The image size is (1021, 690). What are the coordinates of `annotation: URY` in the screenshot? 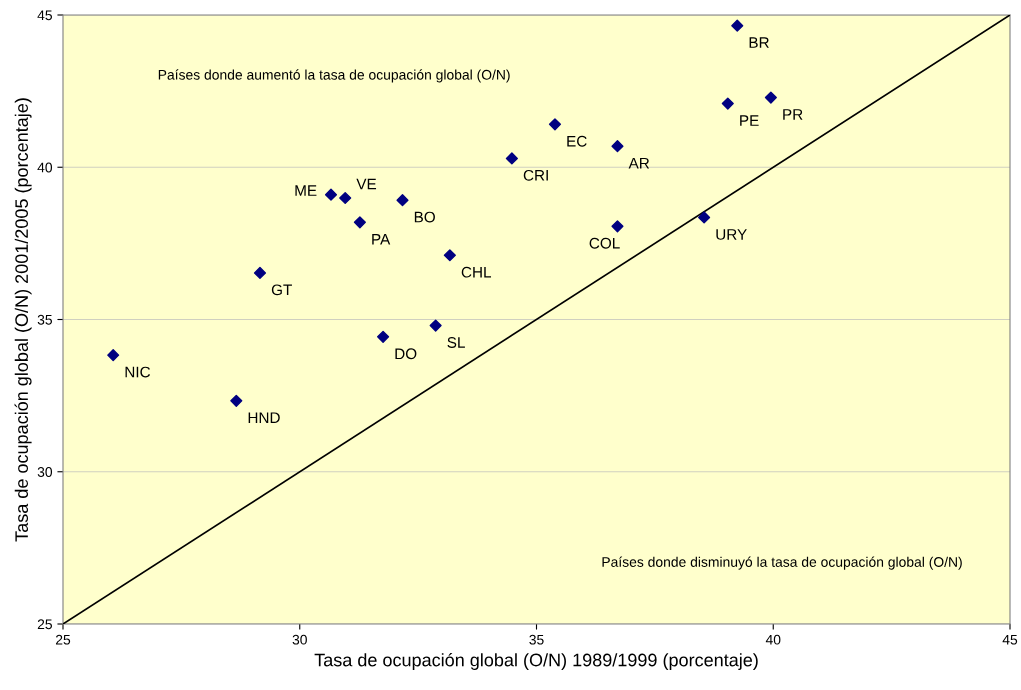 It's located at (731, 234).